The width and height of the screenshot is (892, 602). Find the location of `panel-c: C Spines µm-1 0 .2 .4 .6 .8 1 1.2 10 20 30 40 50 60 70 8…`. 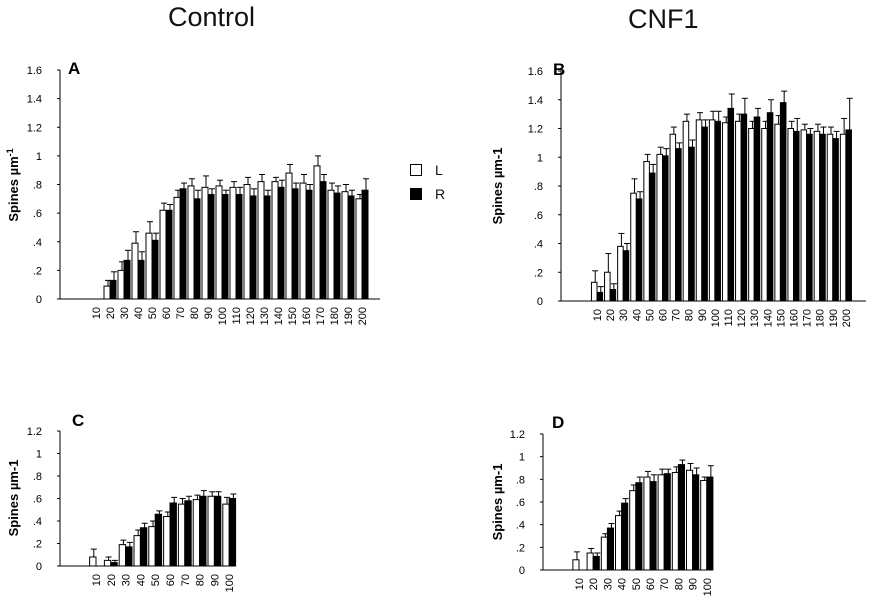

panel-c: C Spines µm-1 0 .2 .4 .6 .8 1 1.2 10 20 30 40 50 60 70 8… is located at coordinates (121, 501).